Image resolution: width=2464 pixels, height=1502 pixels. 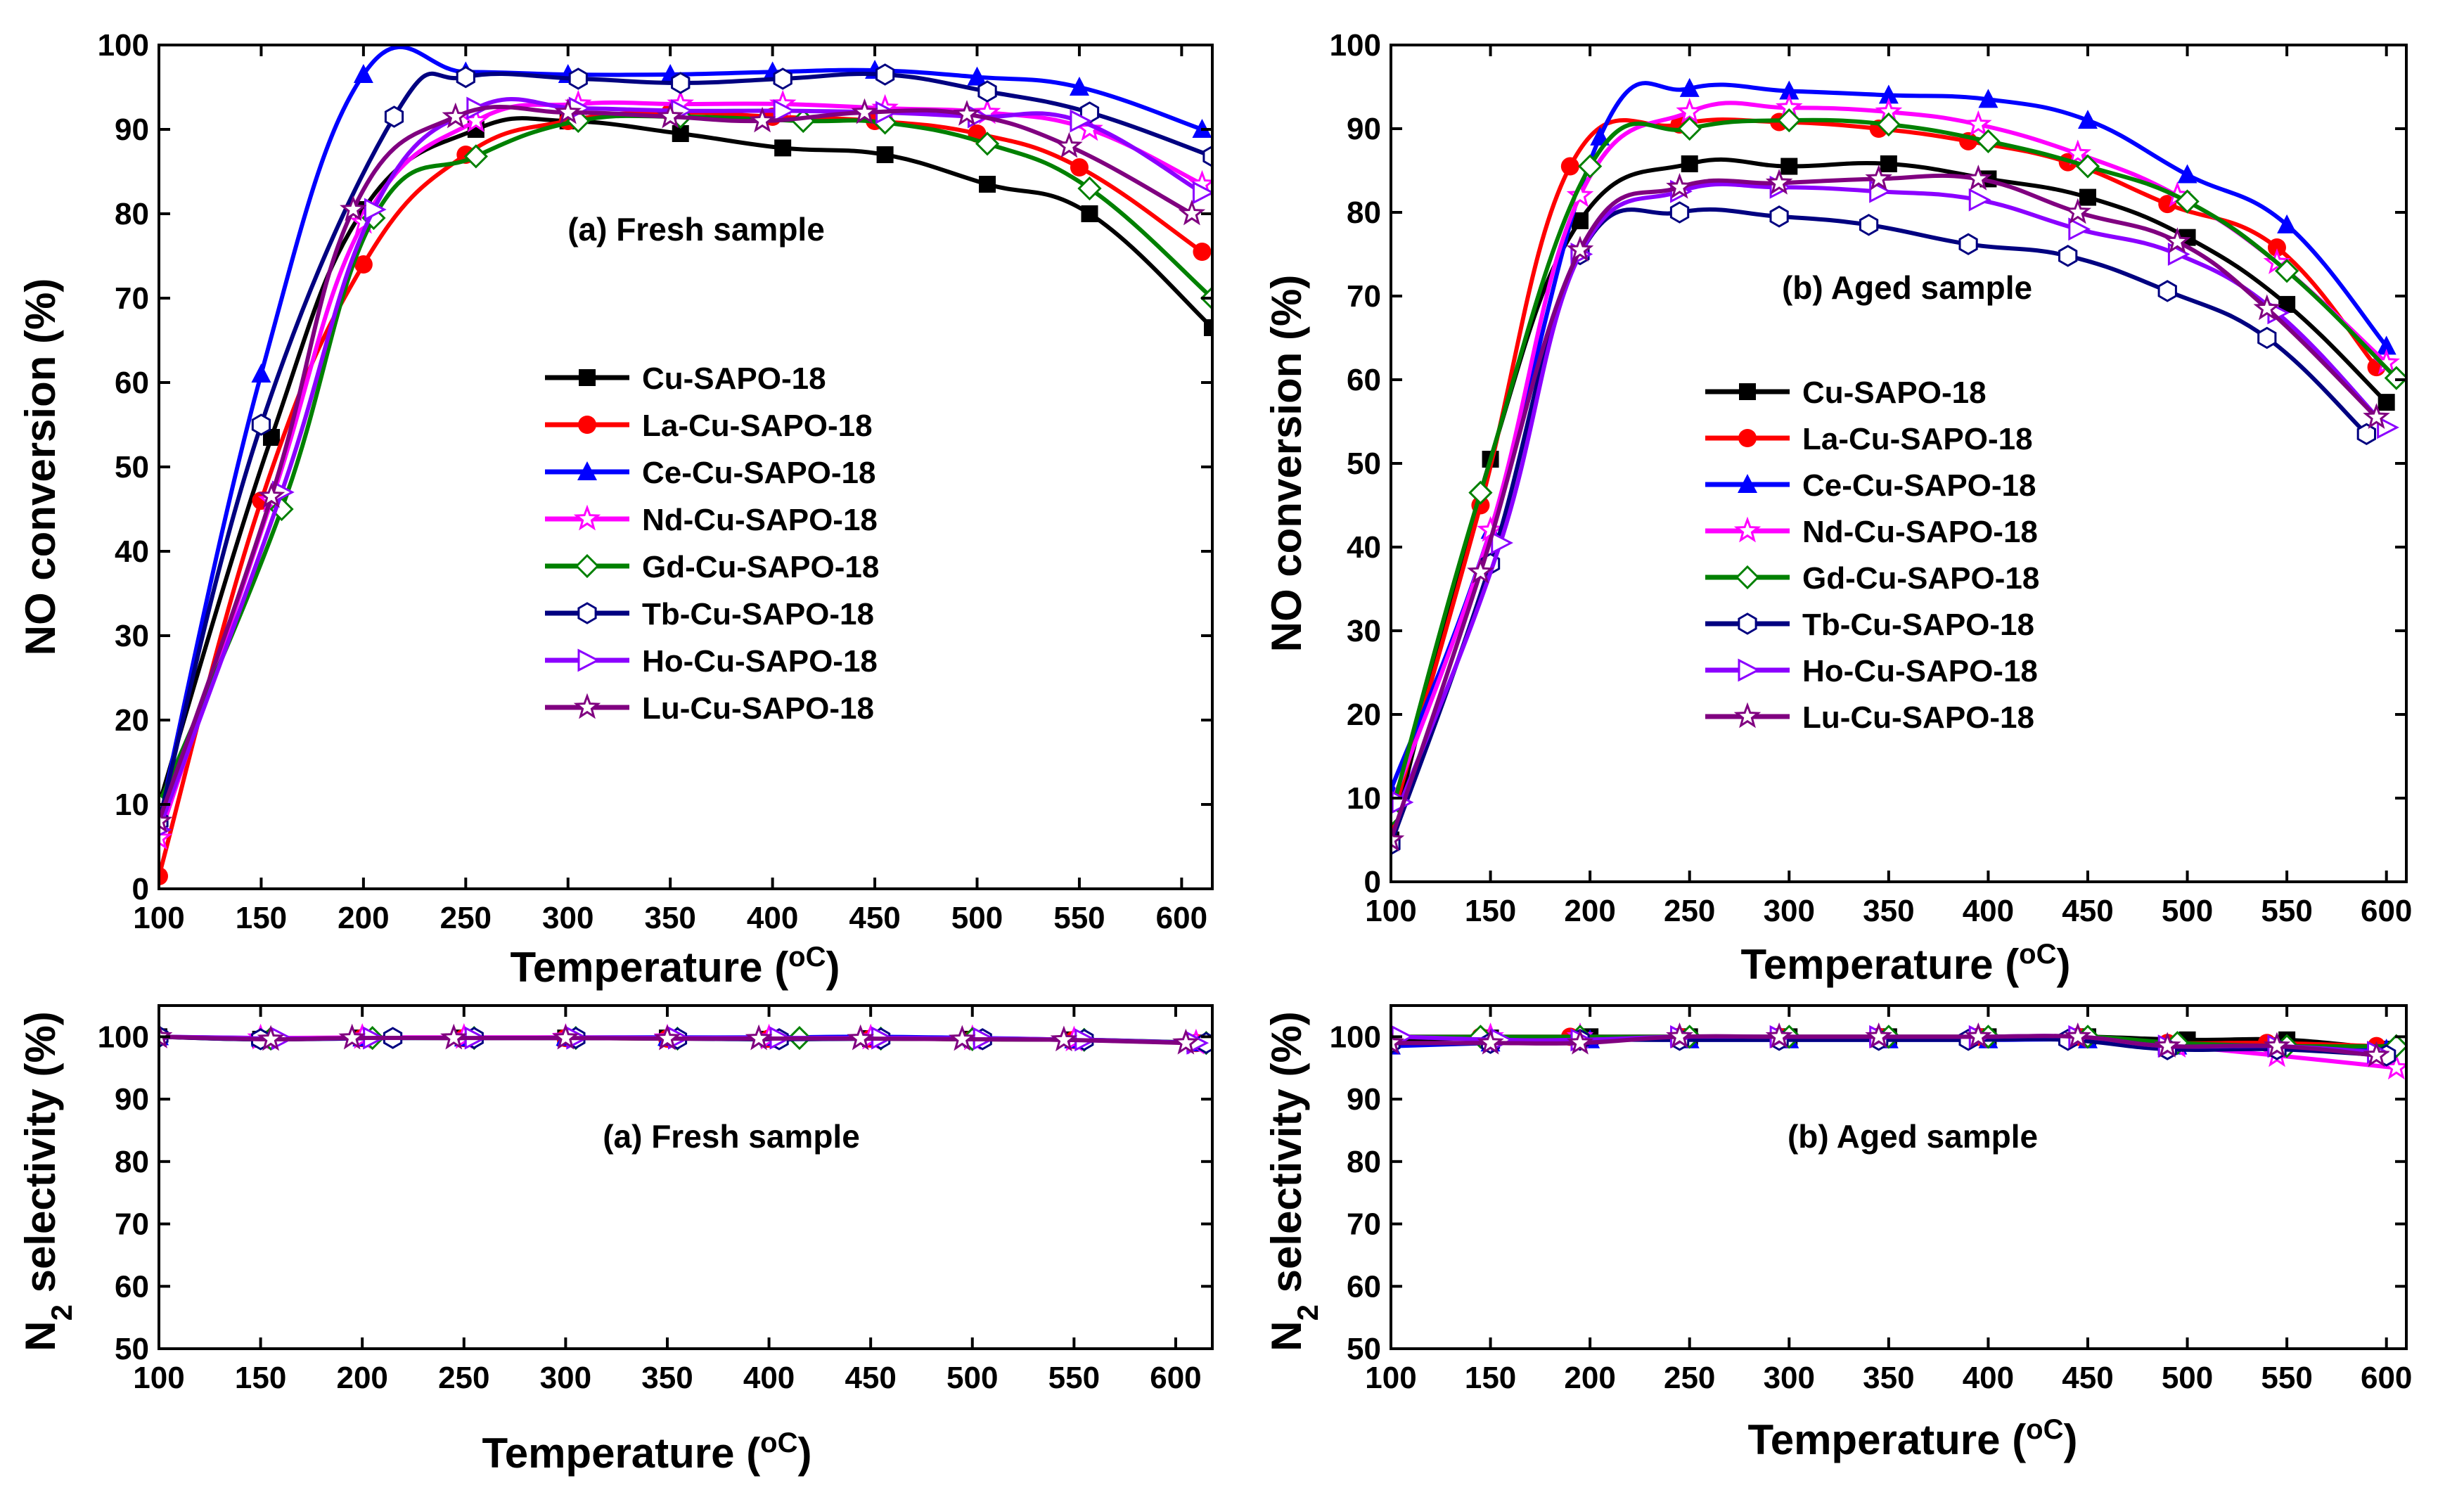 What do you see at coordinates (1372, 882) in the screenshot?
I see `y-tick-label: 0` at bounding box center [1372, 882].